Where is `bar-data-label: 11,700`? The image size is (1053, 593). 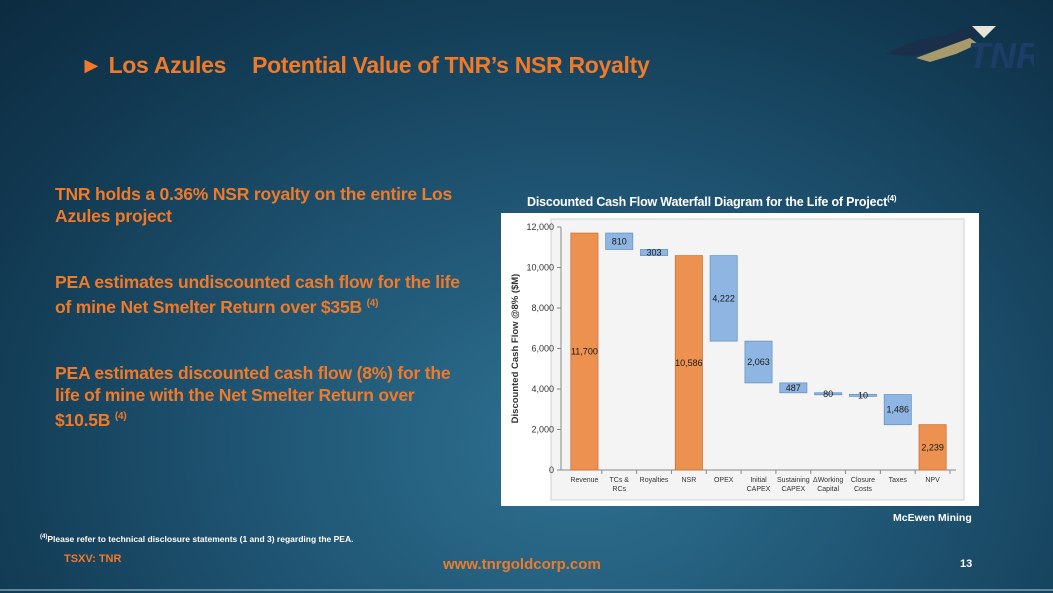 bar-data-label: 11,700 is located at coordinates (584, 352).